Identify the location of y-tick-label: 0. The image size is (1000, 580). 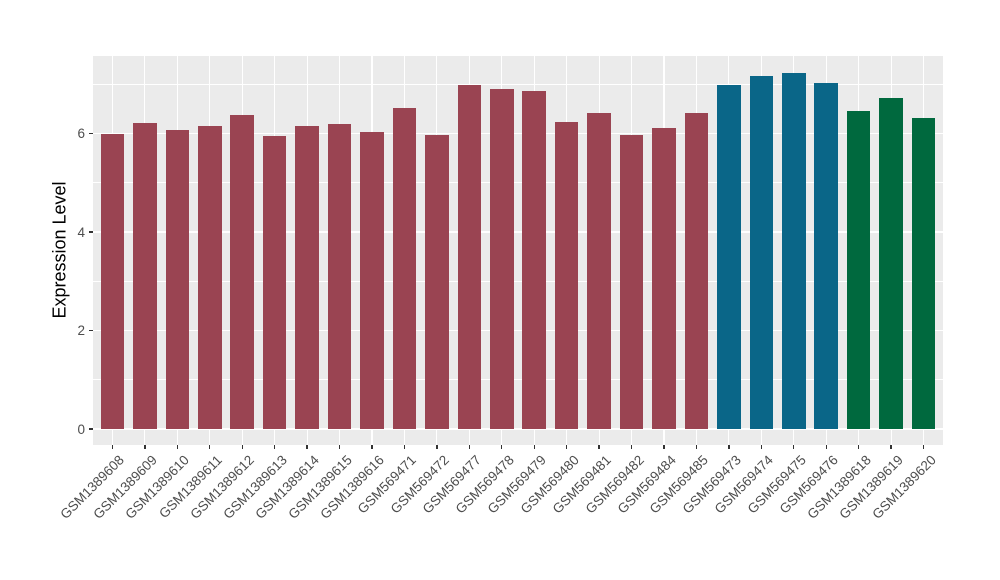
(81, 429).